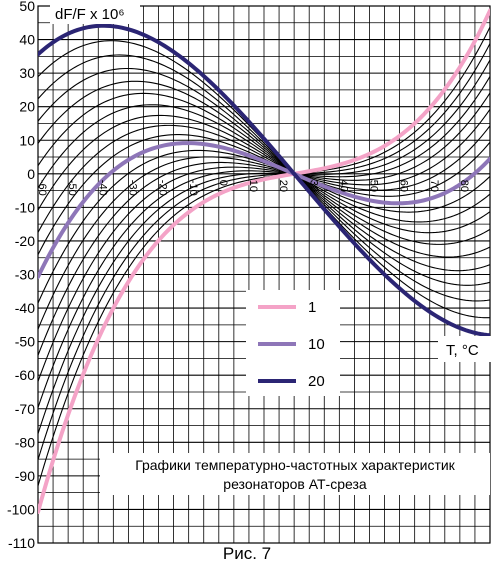 This screenshot has height=564, width=494. What do you see at coordinates (25, 476) in the screenshot?
I see `y-tick-label: -90` at bounding box center [25, 476].